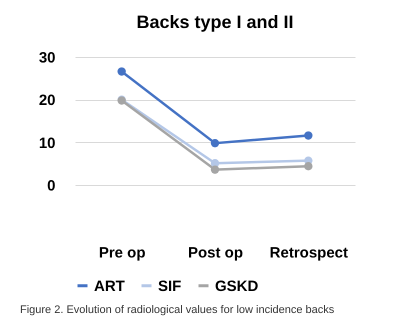 This screenshot has width=406, height=336. Describe the element at coordinates (122, 253) in the screenshot. I see `x-tick-label: Pre op` at that location.